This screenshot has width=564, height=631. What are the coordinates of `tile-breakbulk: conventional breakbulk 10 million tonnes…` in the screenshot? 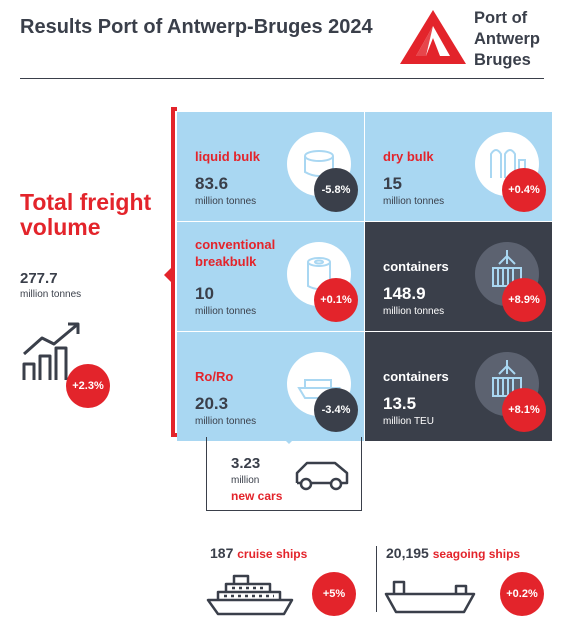 It's located at (270, 276).